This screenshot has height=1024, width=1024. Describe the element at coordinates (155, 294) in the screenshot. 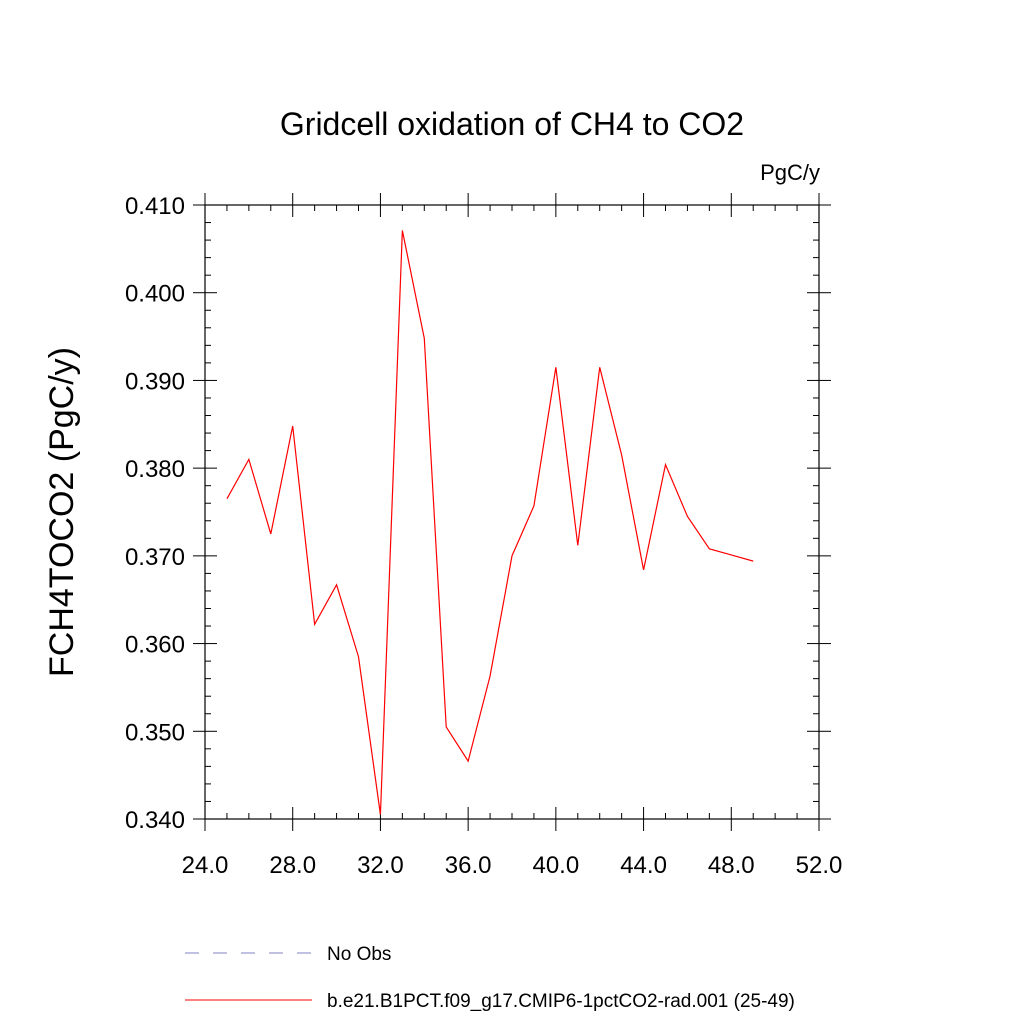

I see `y-tick-label: 0.400` at that location.